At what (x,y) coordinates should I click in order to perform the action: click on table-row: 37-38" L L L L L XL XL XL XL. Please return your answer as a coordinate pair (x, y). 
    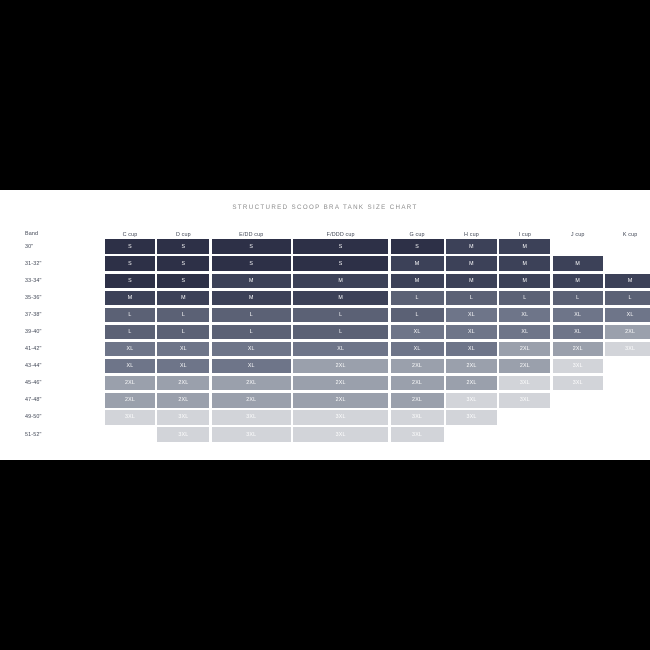
    Looking at the image, I should click on (337, 314).